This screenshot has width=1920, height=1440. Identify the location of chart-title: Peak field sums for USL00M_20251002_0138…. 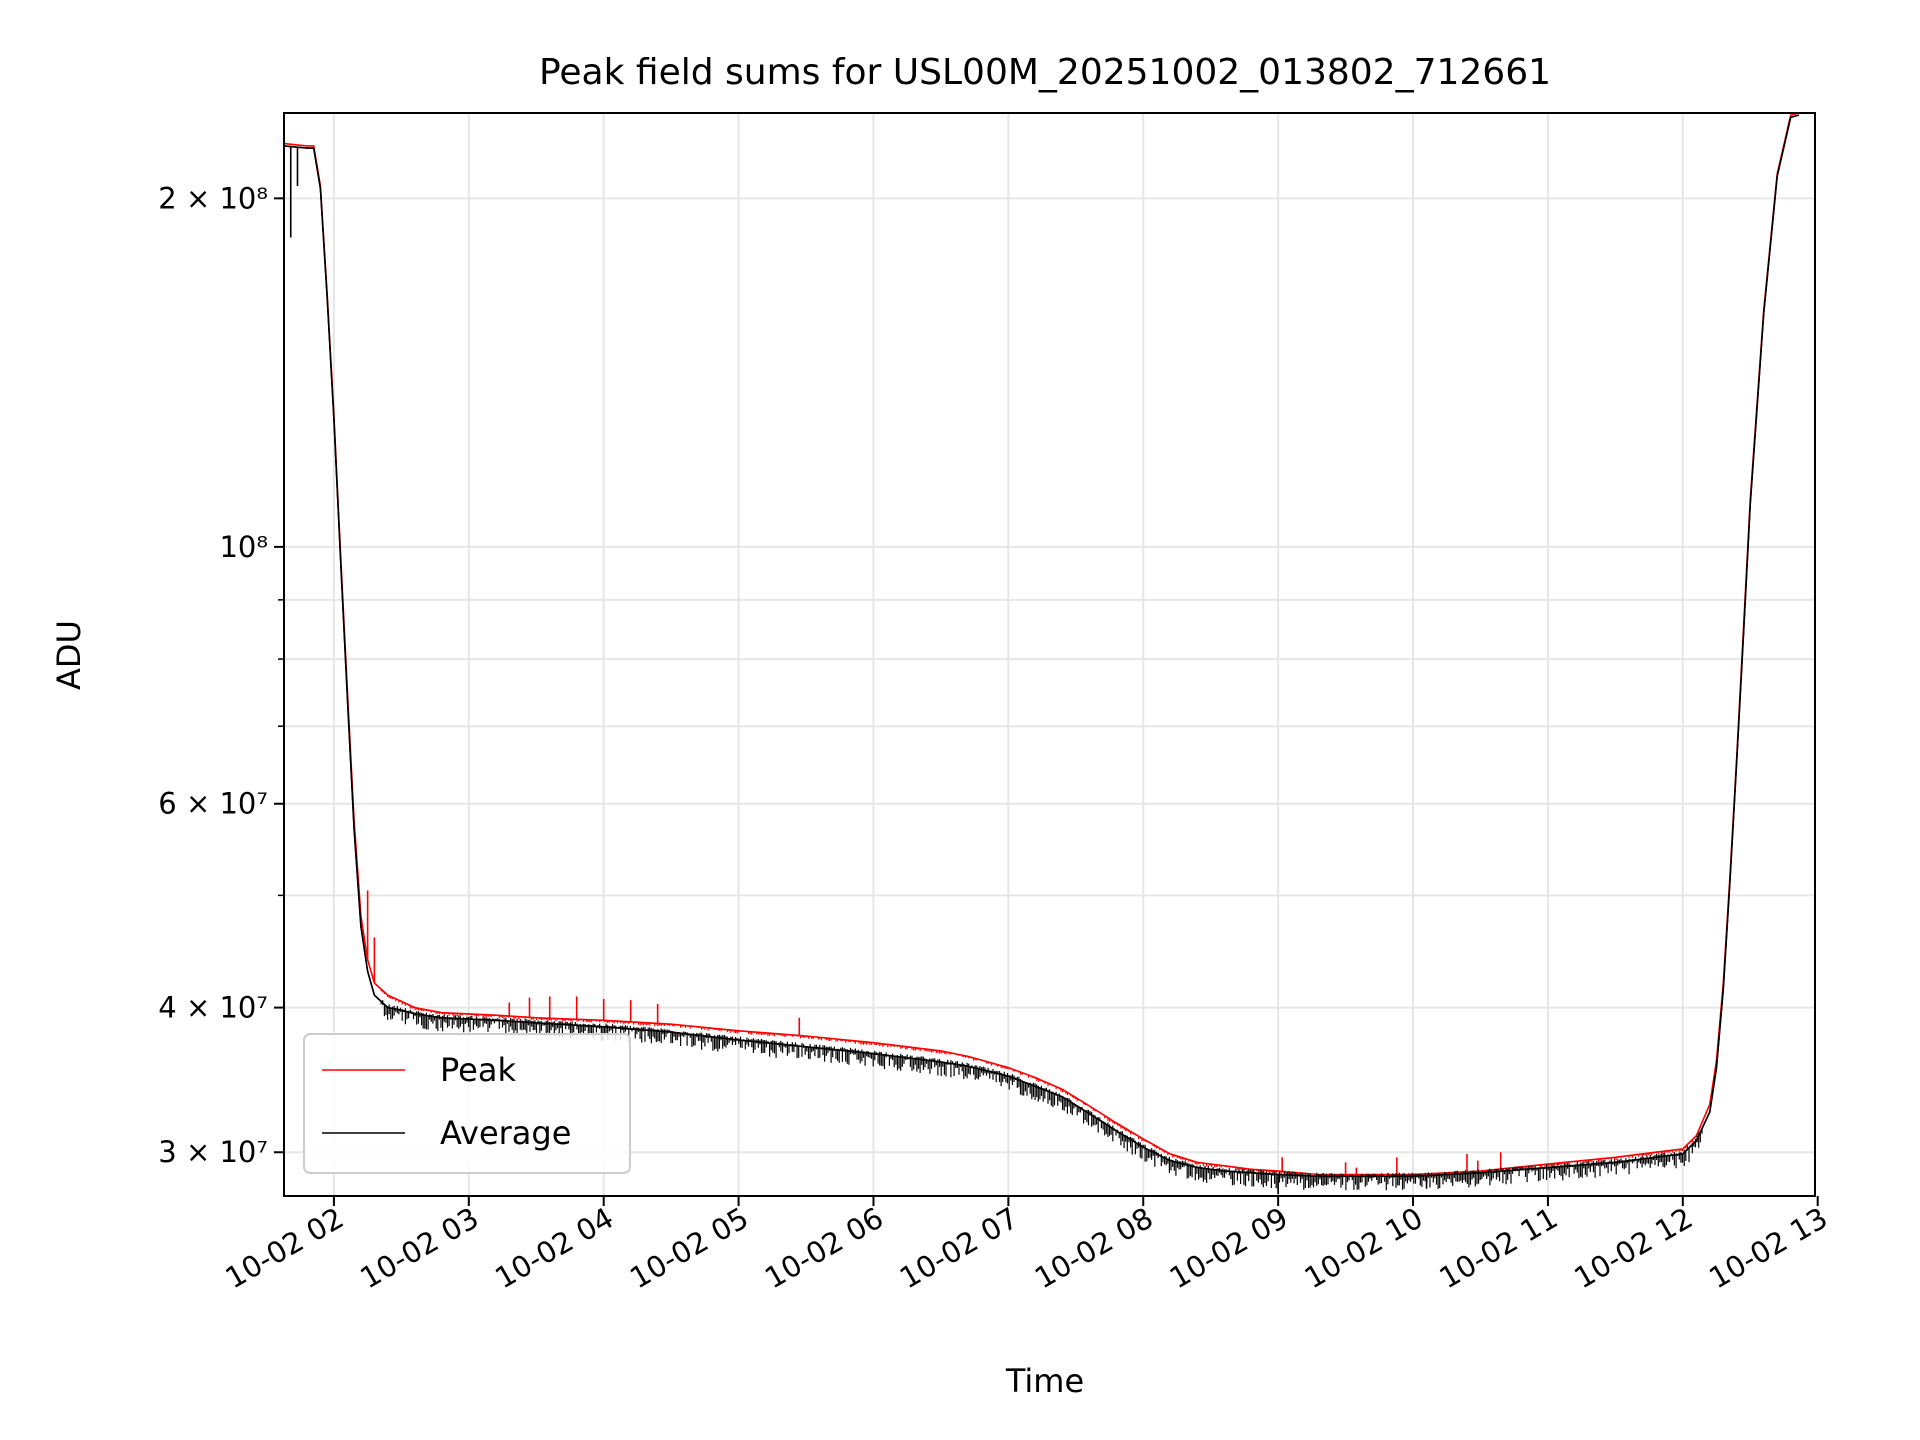
(1045, 72).